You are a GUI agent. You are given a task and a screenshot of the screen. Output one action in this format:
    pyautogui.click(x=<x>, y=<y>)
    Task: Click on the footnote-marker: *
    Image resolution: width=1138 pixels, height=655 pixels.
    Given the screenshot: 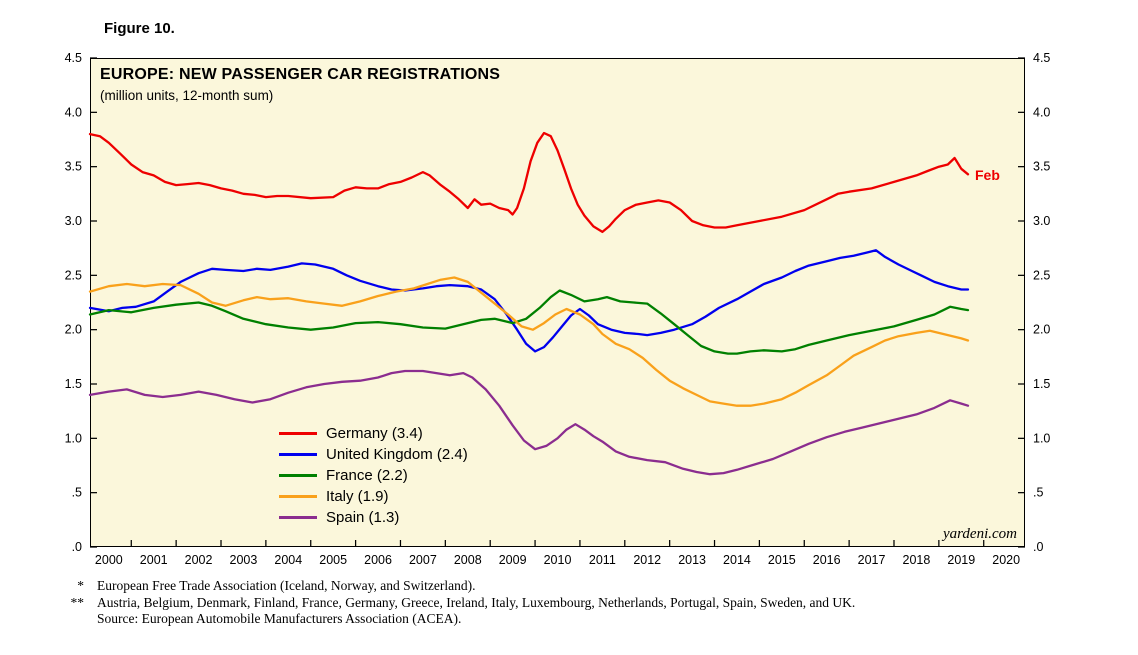 What is the action you would take?
    pyautogui.click(x=80, y=585)
    